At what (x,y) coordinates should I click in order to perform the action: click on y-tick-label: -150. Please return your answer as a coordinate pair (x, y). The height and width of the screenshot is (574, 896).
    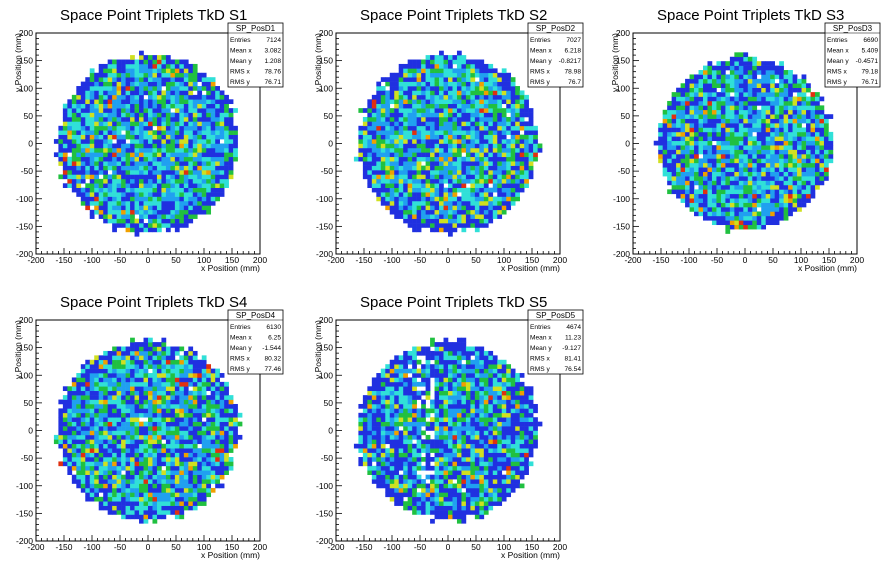
    Looking at the image, I should click on (24, 226).